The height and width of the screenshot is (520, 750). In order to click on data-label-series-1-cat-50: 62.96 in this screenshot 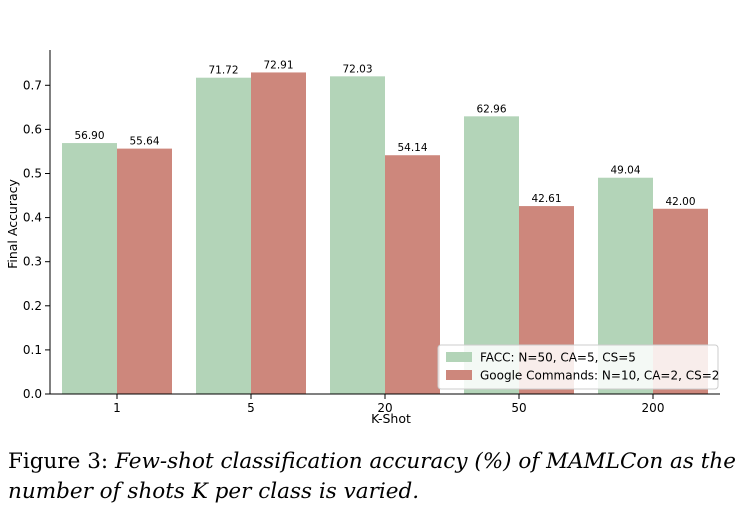, I will do `click(491, 109)`.